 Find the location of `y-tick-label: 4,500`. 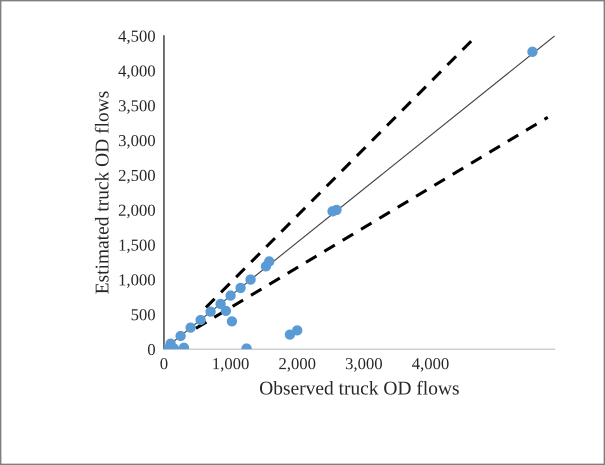

y-tick-label: 4,500 is located at coordinates (136, 37).